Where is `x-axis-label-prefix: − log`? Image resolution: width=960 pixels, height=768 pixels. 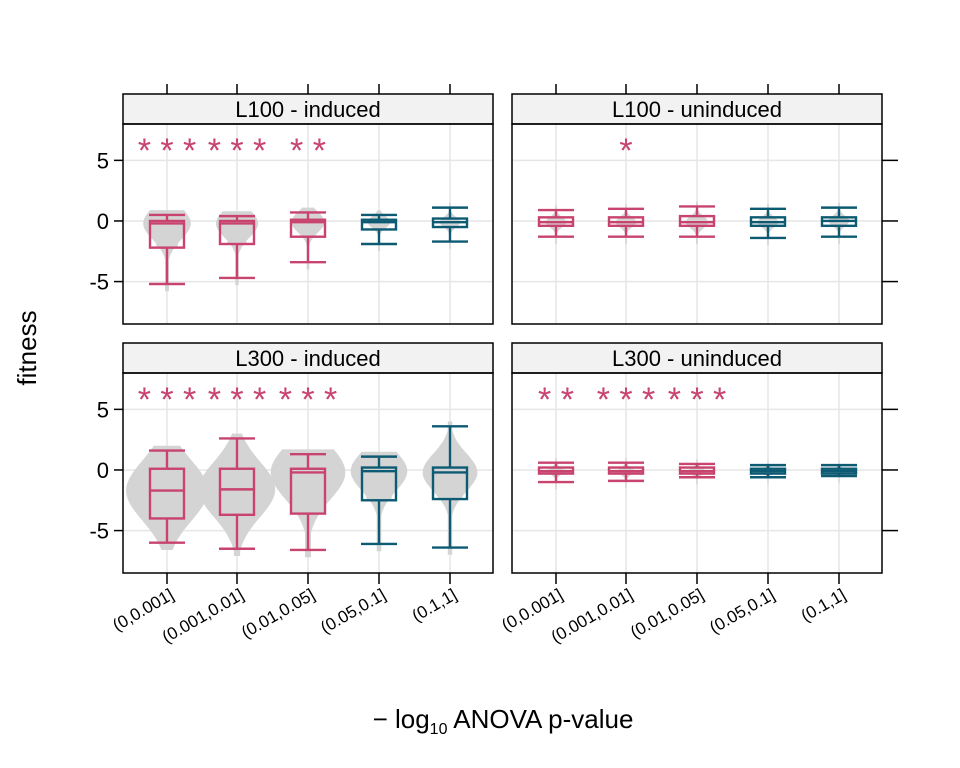
x-axis-label-prefix: − log is located at coordinates (401, 719).